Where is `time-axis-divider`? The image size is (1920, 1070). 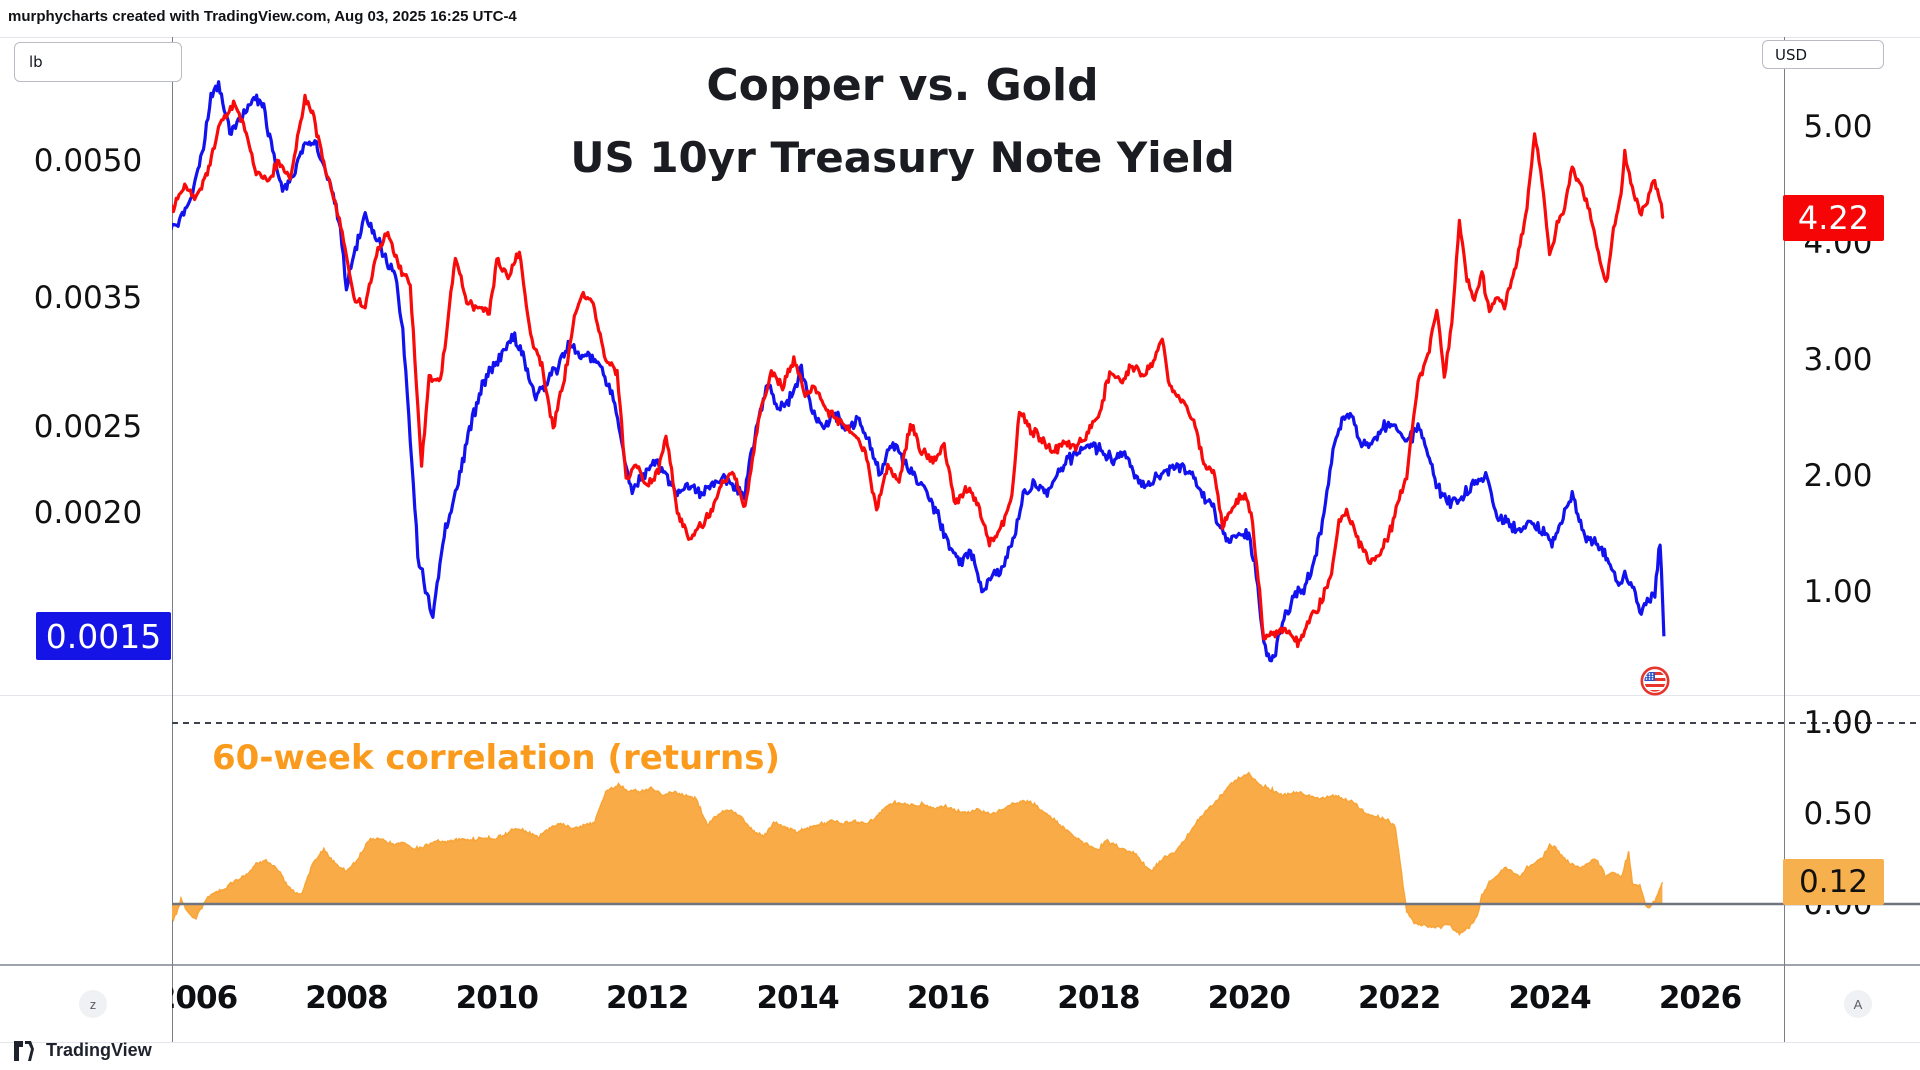
time-axis-divider is located at coordinates (960, 965).